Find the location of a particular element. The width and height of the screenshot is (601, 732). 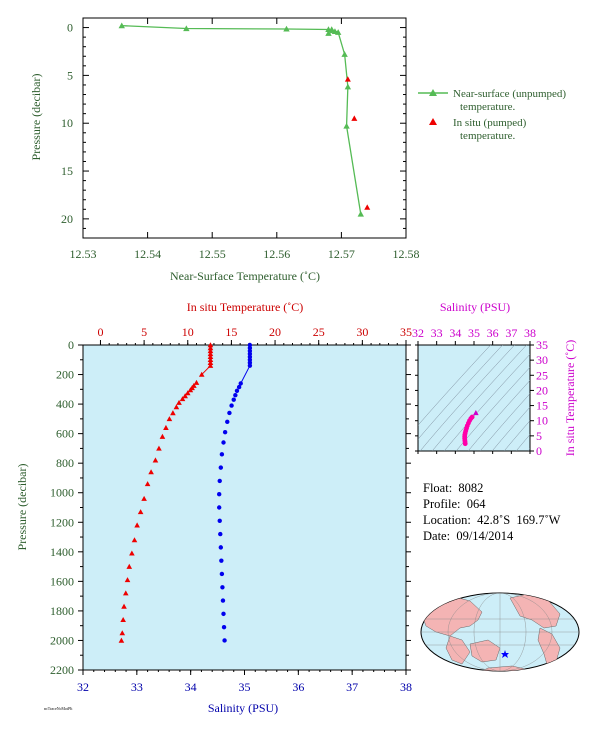

salinity-tick-label: 37 is located at coordinates (352, 687).